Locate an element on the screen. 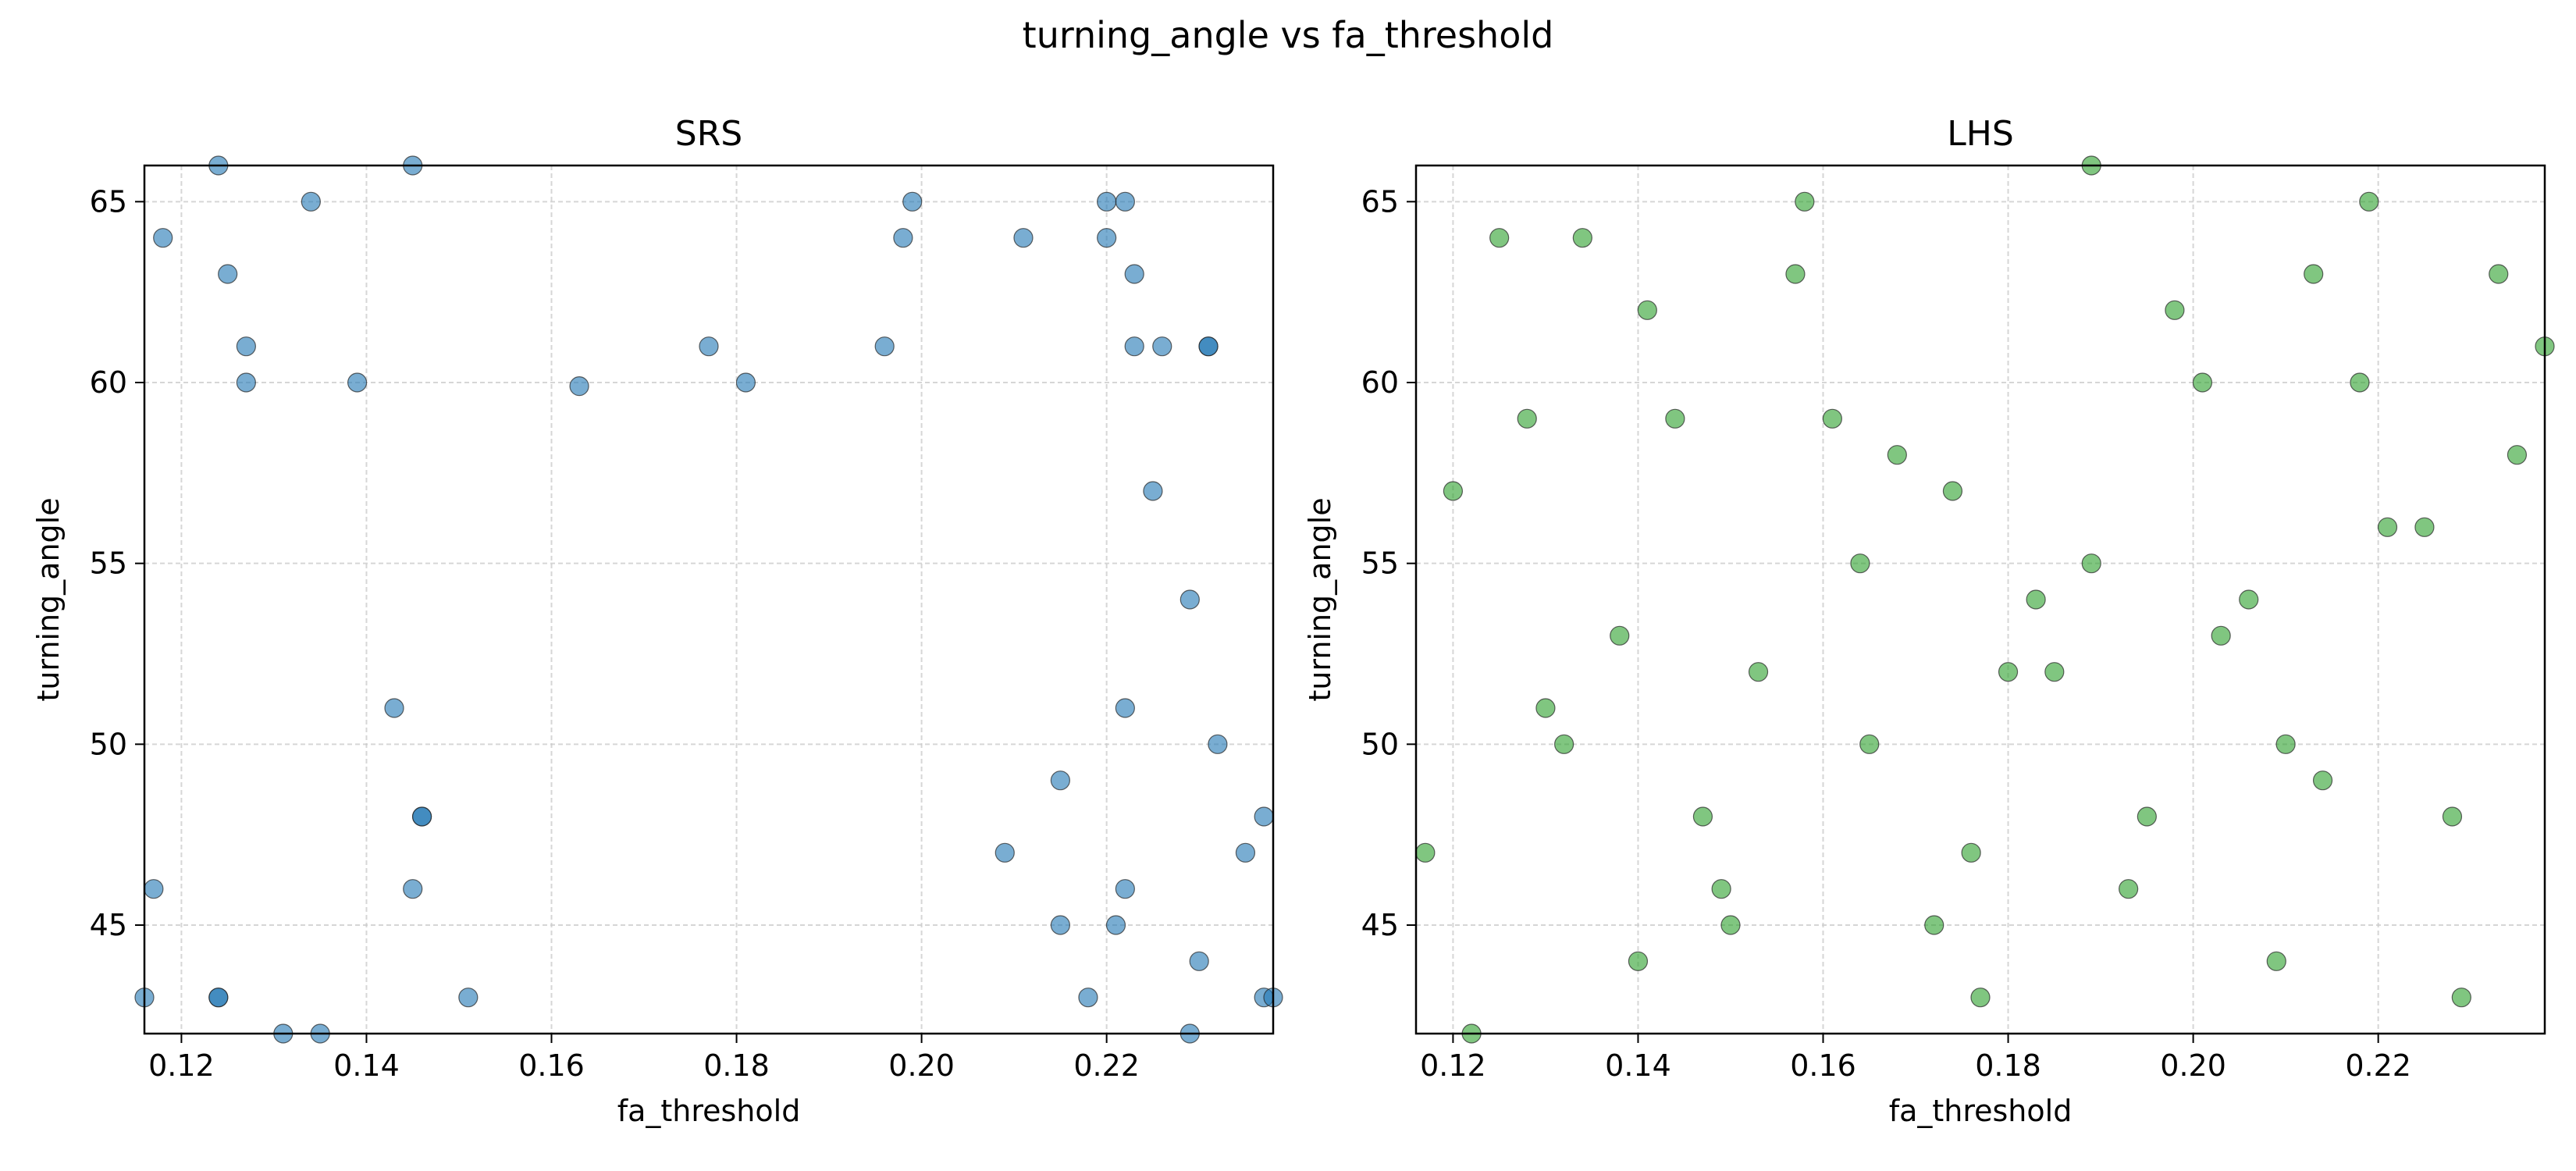 The width and height of the screenshot is (2576, 1171). x-tick-label: 0.22 is located at coordinates (1106, 1065).